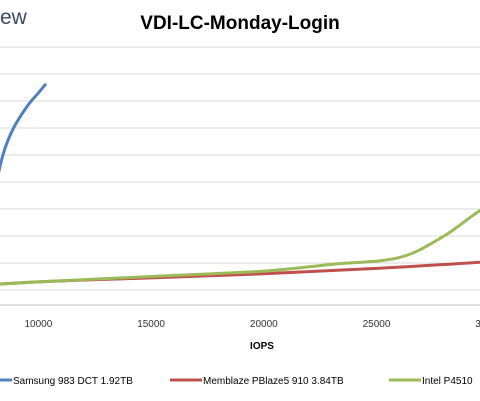 This screenshot has height=401, width=480. What do you see at coordinates (13, 17) in the screenshot?
I see `logo-text-fragment: ew` at bounding box center [13, 17].